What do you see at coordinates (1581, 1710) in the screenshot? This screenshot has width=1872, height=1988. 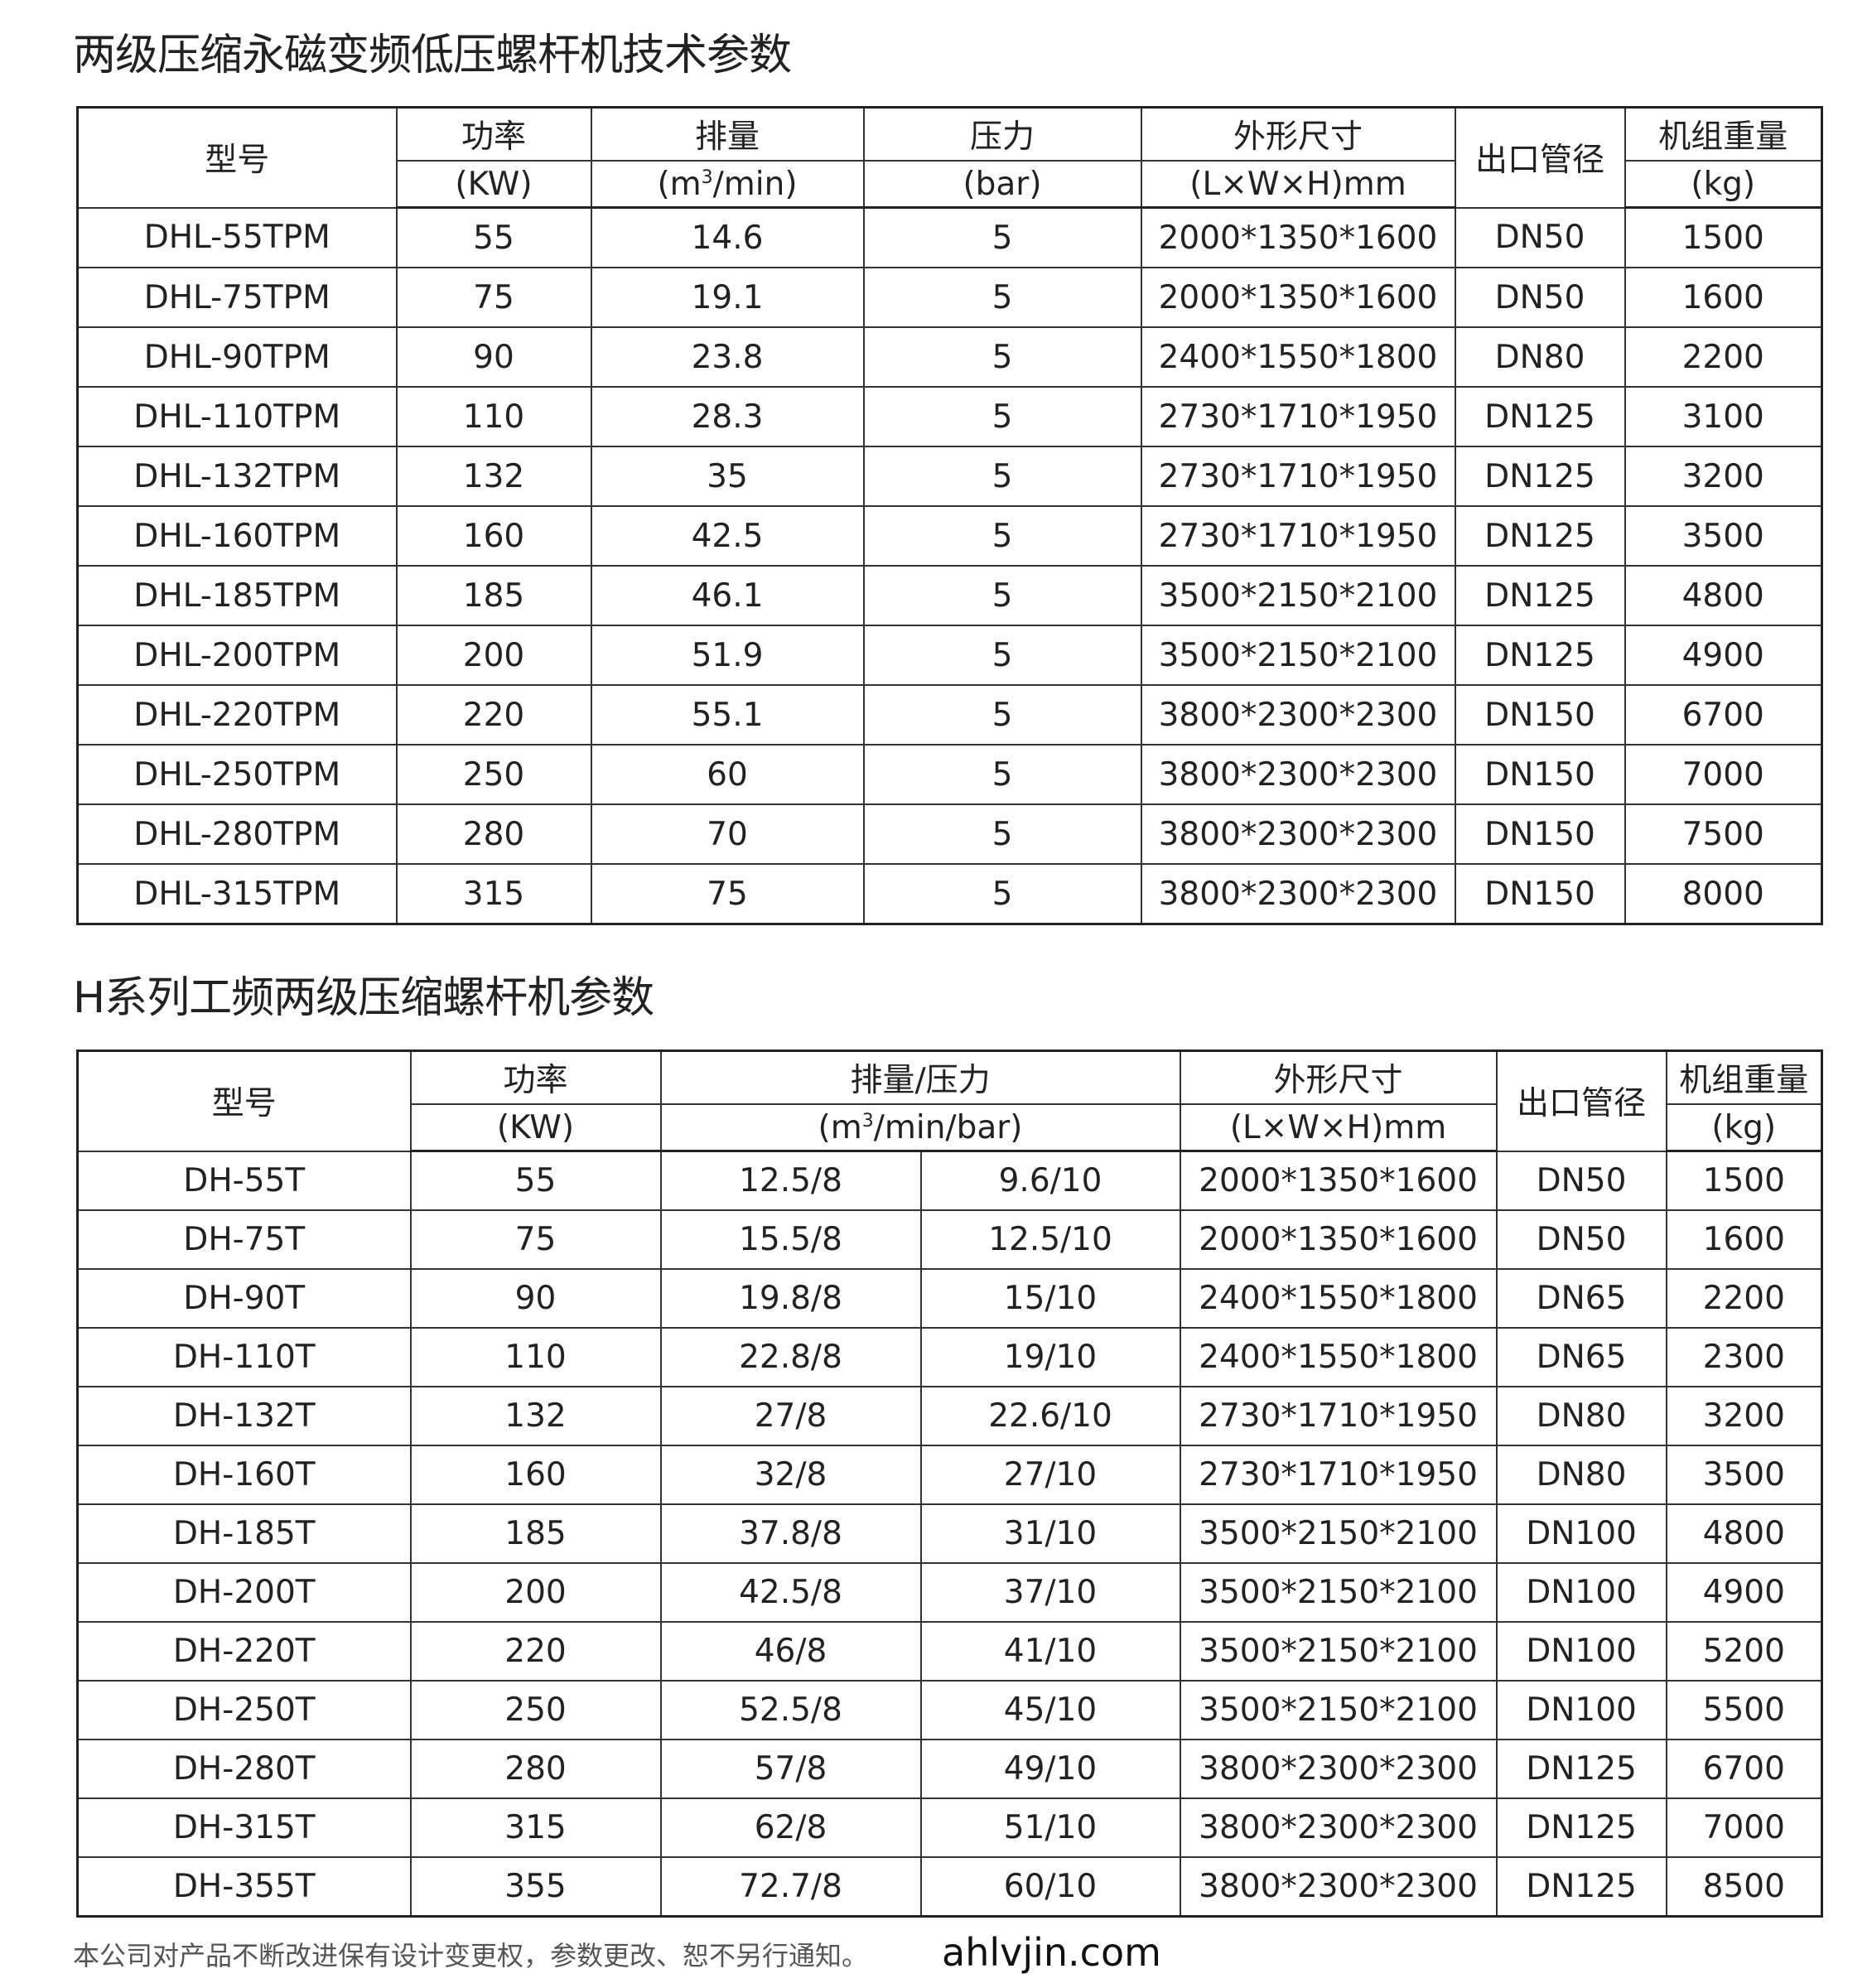 I see `cell-outlet: DN100` at bounding box center [1581, 1710].